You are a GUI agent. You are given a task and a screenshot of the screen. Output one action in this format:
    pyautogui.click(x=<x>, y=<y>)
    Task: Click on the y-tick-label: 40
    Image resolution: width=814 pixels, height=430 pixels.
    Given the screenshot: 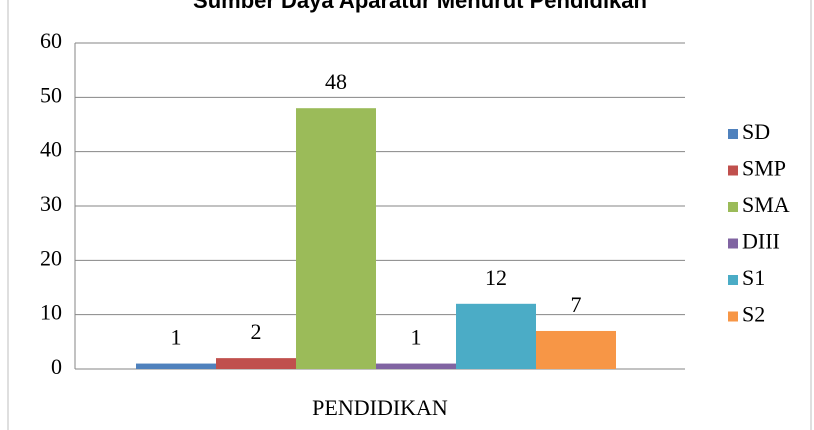 What is the action you would take?
    pyautogui.click(x=51, y=149)
    